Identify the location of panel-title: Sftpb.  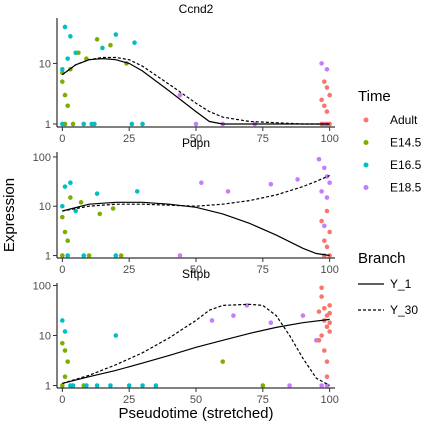
(196, 274).